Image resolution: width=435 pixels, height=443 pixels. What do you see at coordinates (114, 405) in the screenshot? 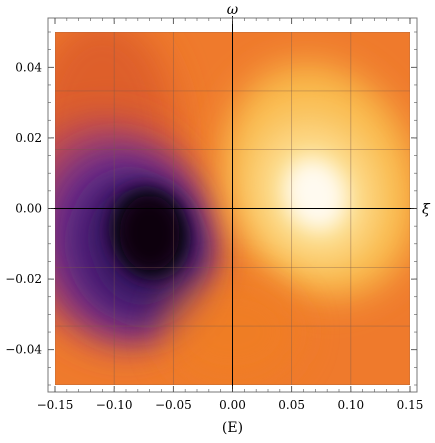
I see `x-tick-label-1: −0.10` at bounding box center [114, 405].